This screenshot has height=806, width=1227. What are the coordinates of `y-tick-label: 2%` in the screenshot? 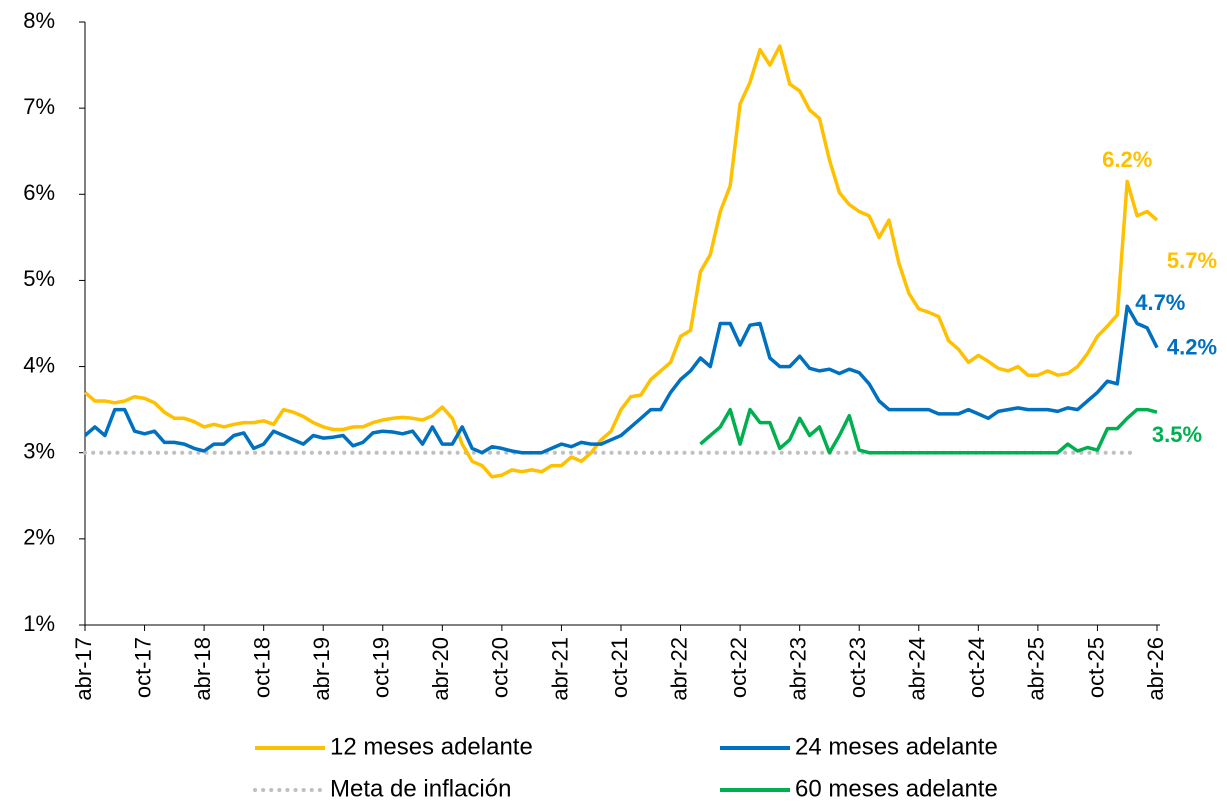 It's located at (39, 537).